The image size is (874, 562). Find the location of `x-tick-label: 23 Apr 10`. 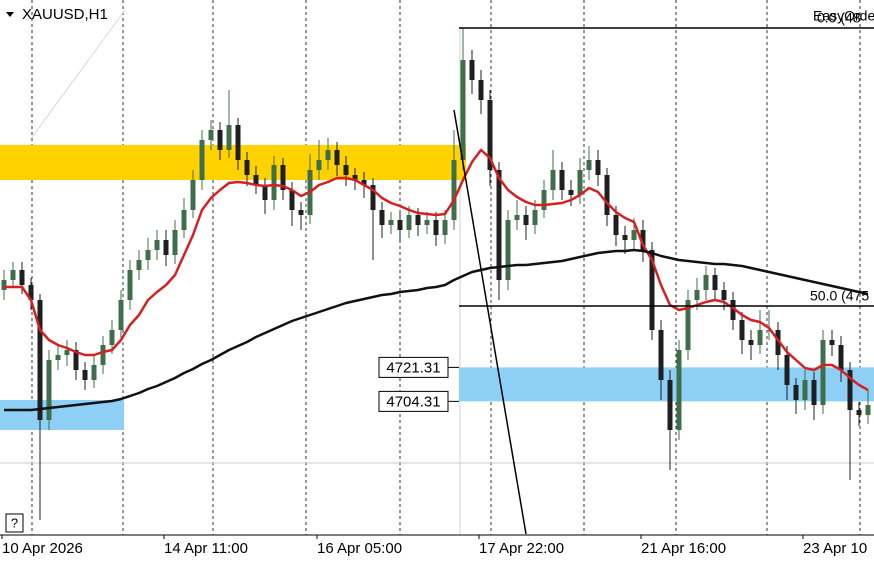

x-tick-label: 23 Apr 10 is located at coordinates (835, 548).